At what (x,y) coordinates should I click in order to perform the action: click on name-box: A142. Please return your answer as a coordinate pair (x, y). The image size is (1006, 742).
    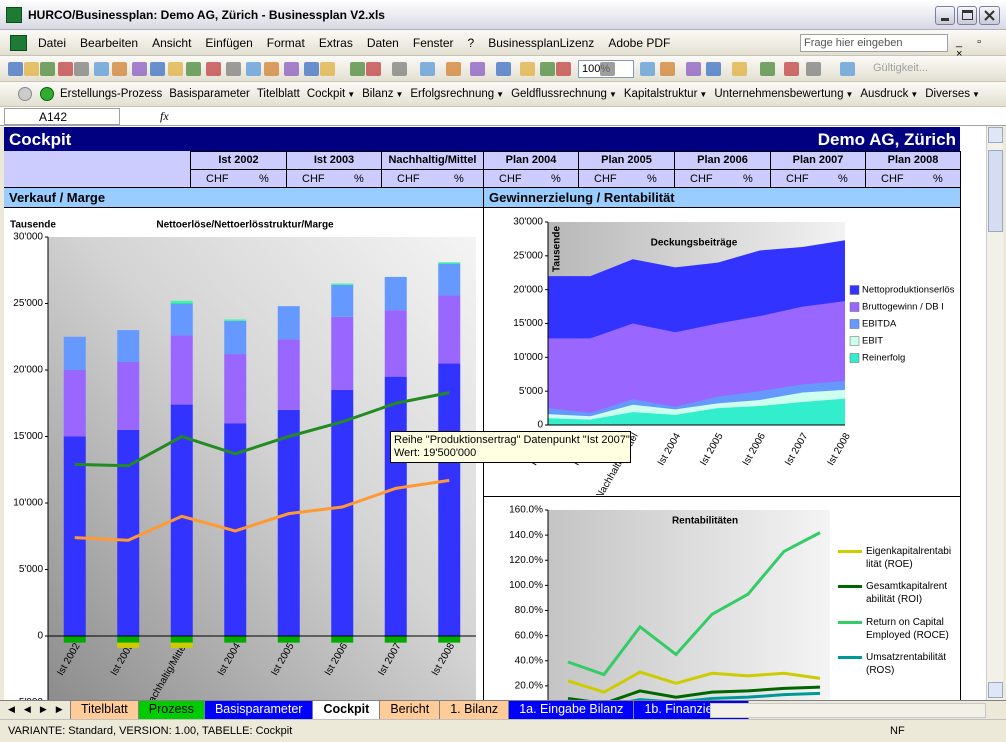
    Looking at the image, I should click on (62, 116).